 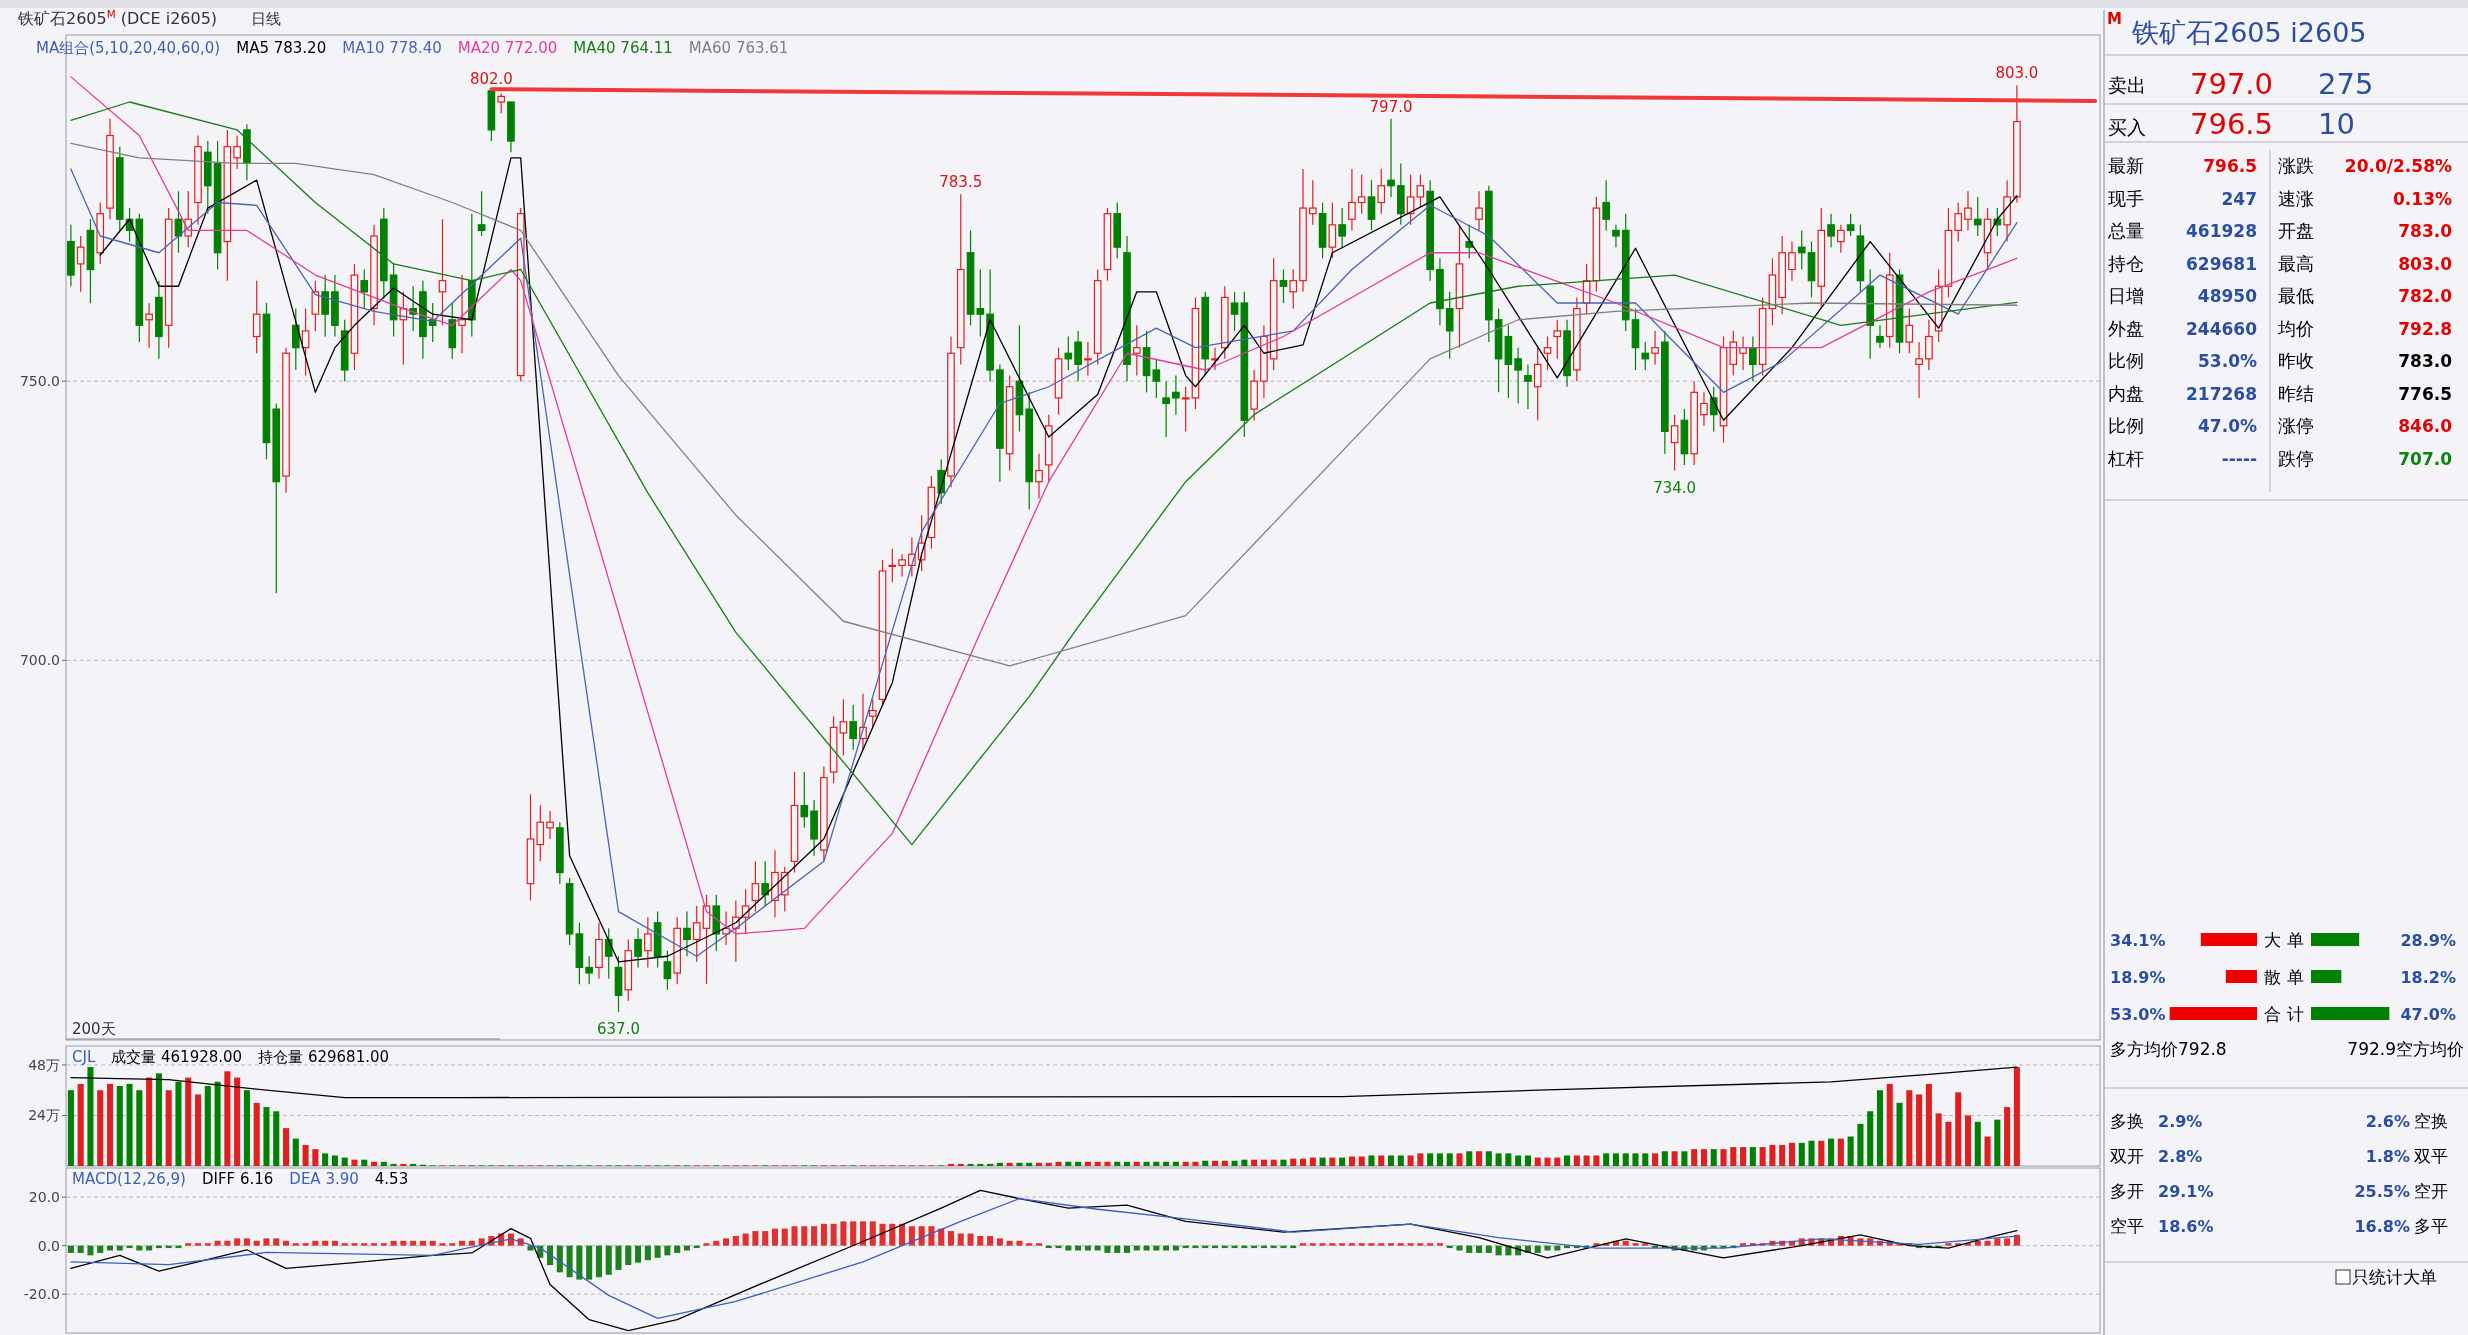 I want to click on text: 461928, so click(x=2221, y=231).